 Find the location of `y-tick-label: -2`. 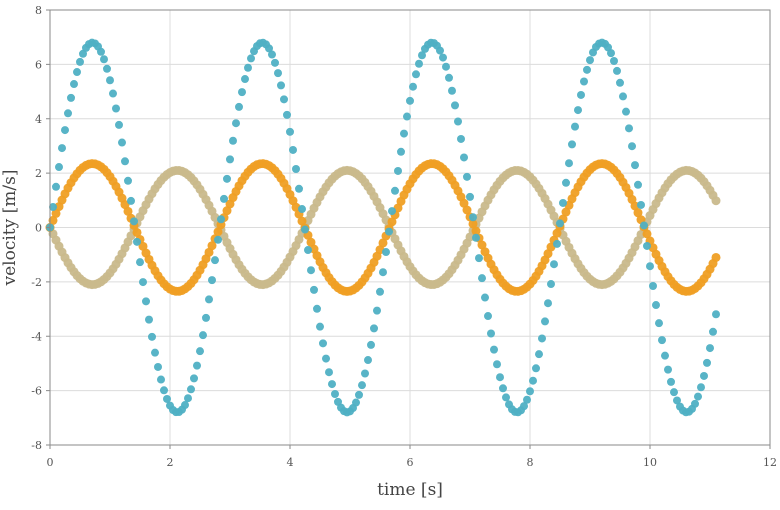

y-tick-label: -2 is located at coordinates (36, 282).